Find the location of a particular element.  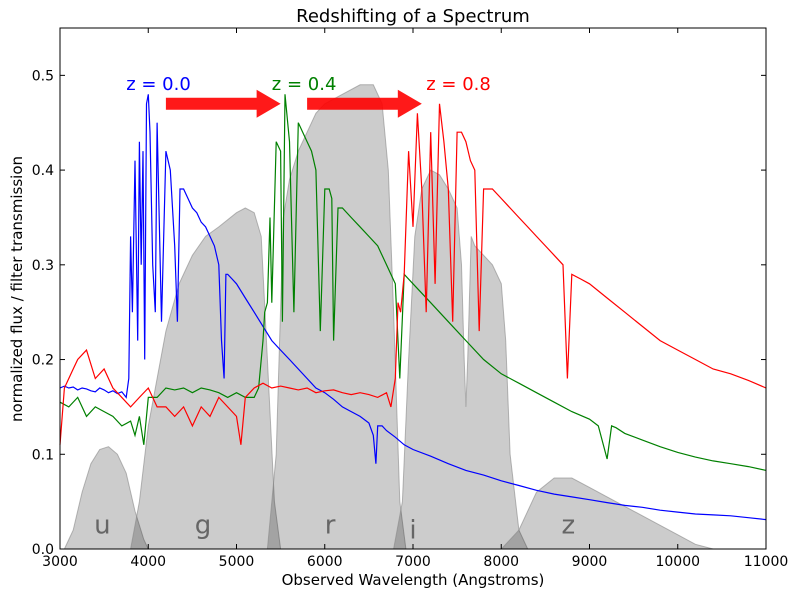

redshift-label-0: z = 0.0 is located at coordinates (158, 84).